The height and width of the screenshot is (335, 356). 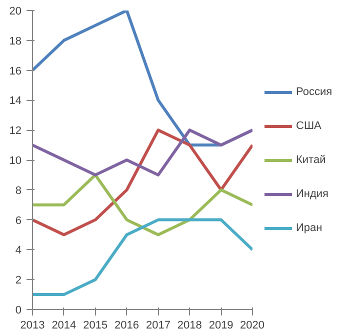 What do you see at coordinates (312, 194) in the screenshot?
I see `legend-label: Индия` at bounding box center [312, 194].